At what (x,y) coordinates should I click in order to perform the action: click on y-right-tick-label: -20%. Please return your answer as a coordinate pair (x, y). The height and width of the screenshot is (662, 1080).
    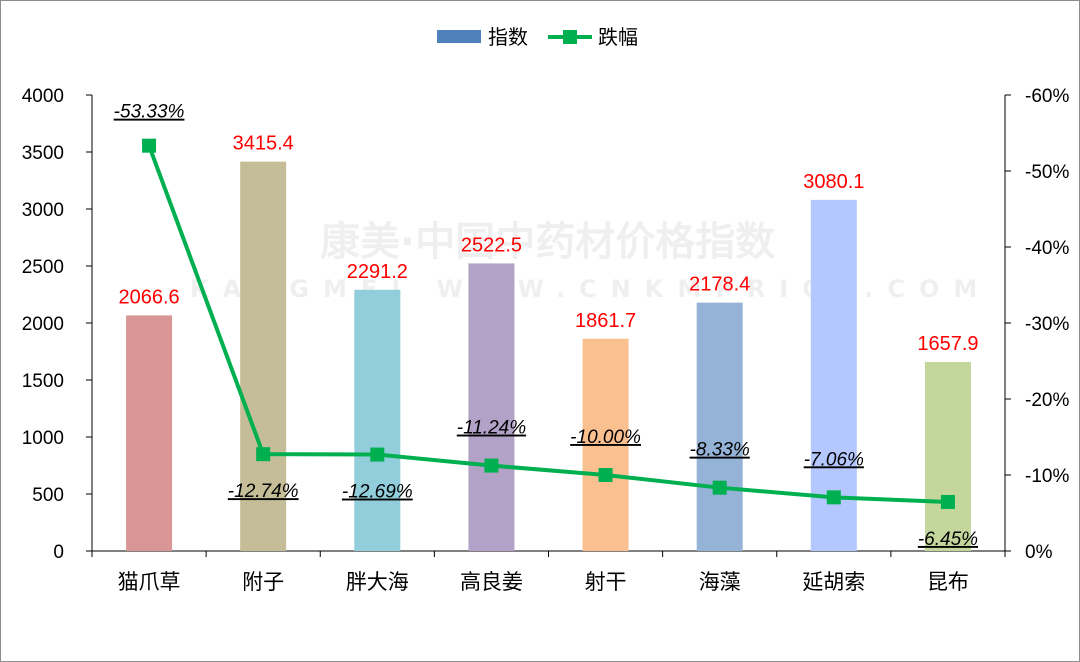
    Looking at the image, I should click on (1047, 400).